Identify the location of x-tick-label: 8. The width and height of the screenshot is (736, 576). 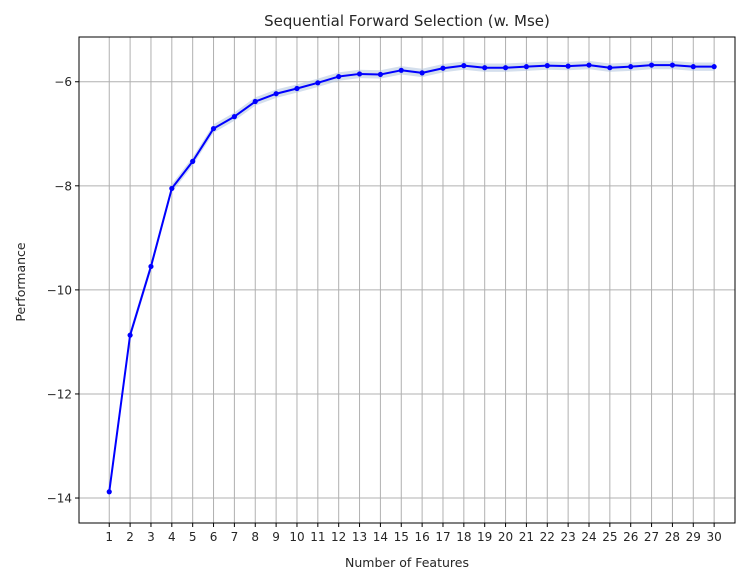
(255, 537).